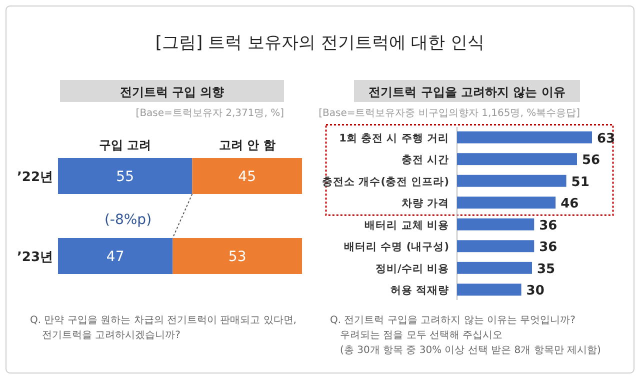  What do you see at coordinates (115, 257) in the screenshot?
I see `data-label: 47` at bounding box center [115, 257].